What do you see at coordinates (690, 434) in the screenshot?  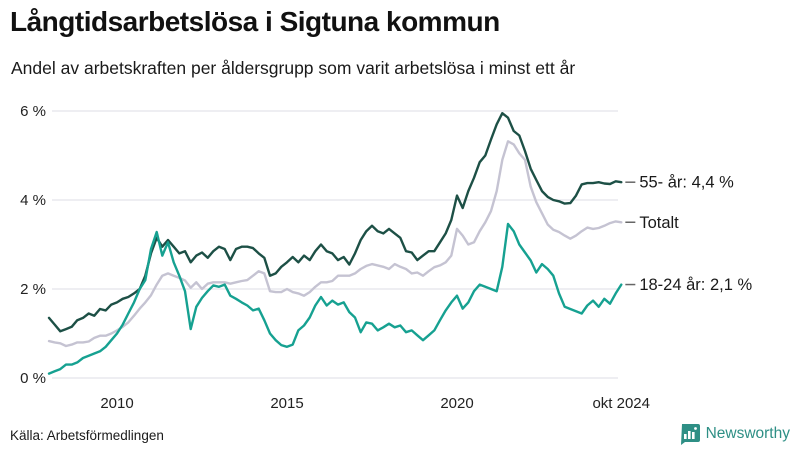 I see `newsworthy-logo-icon` at bounding box center [690, 434].